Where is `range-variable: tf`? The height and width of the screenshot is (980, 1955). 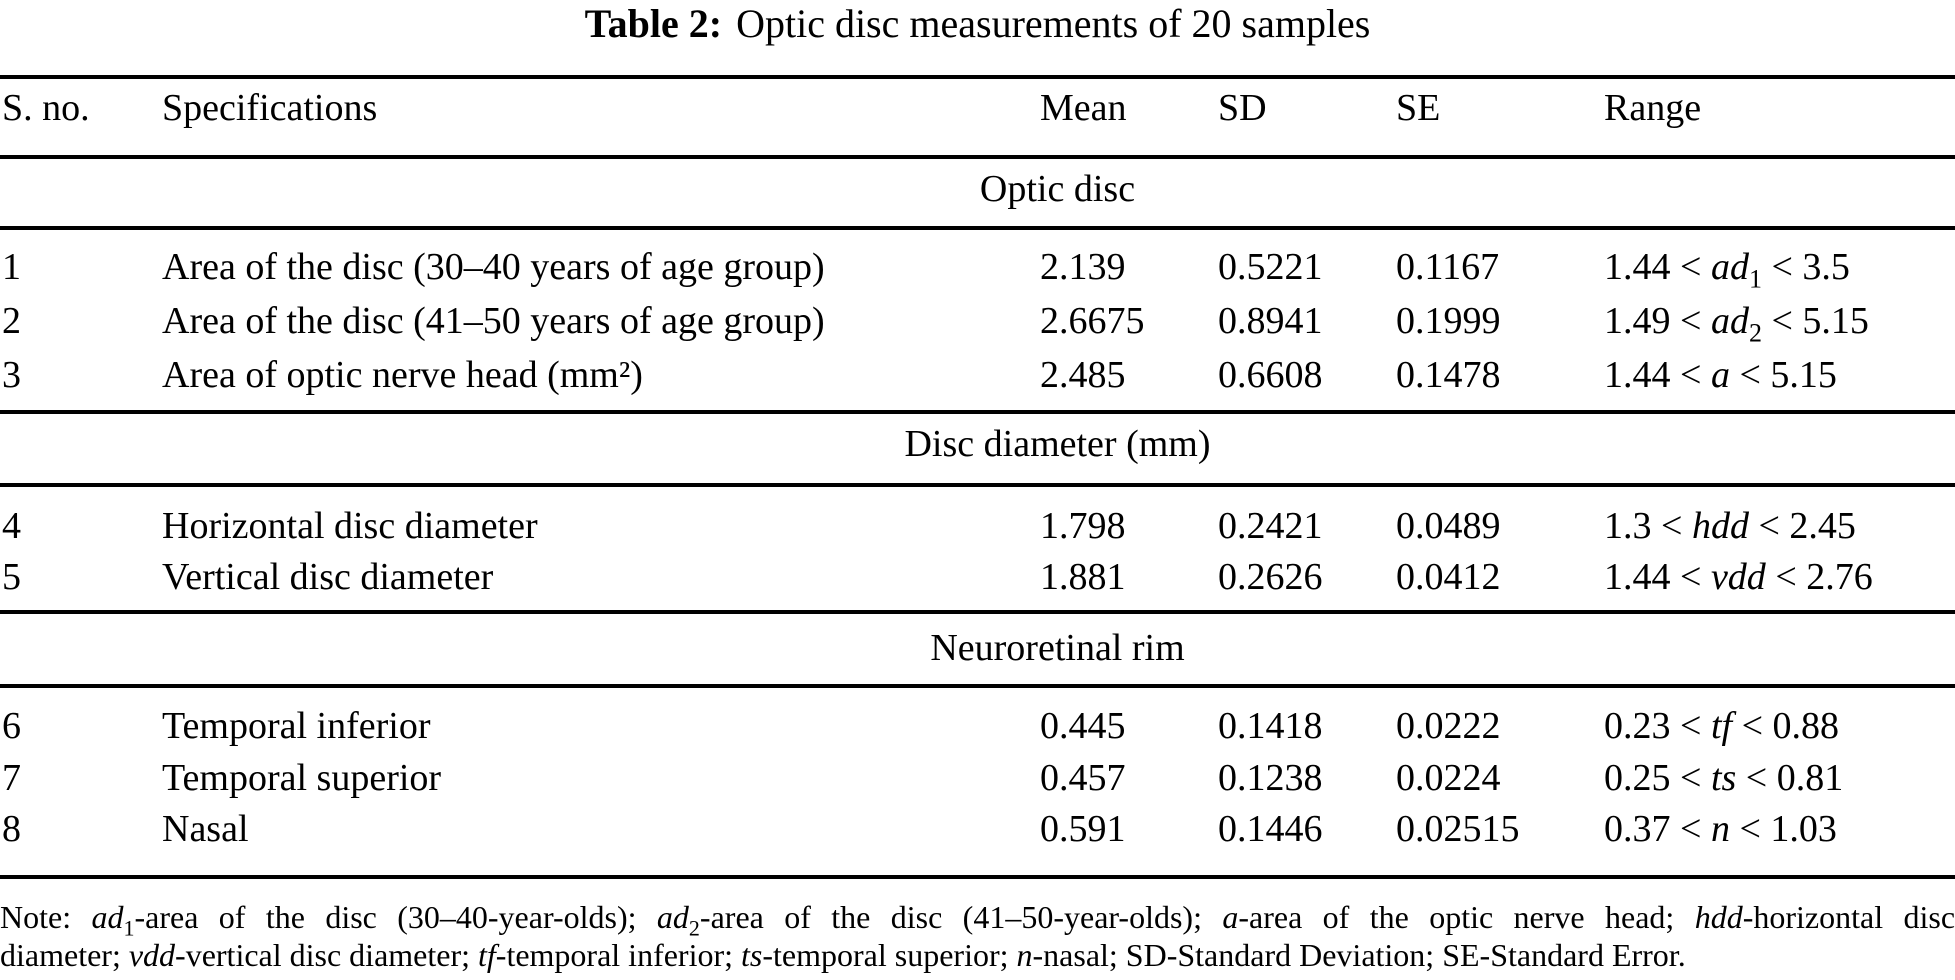 range-variable: tf is located at coordinates (1721, 726).